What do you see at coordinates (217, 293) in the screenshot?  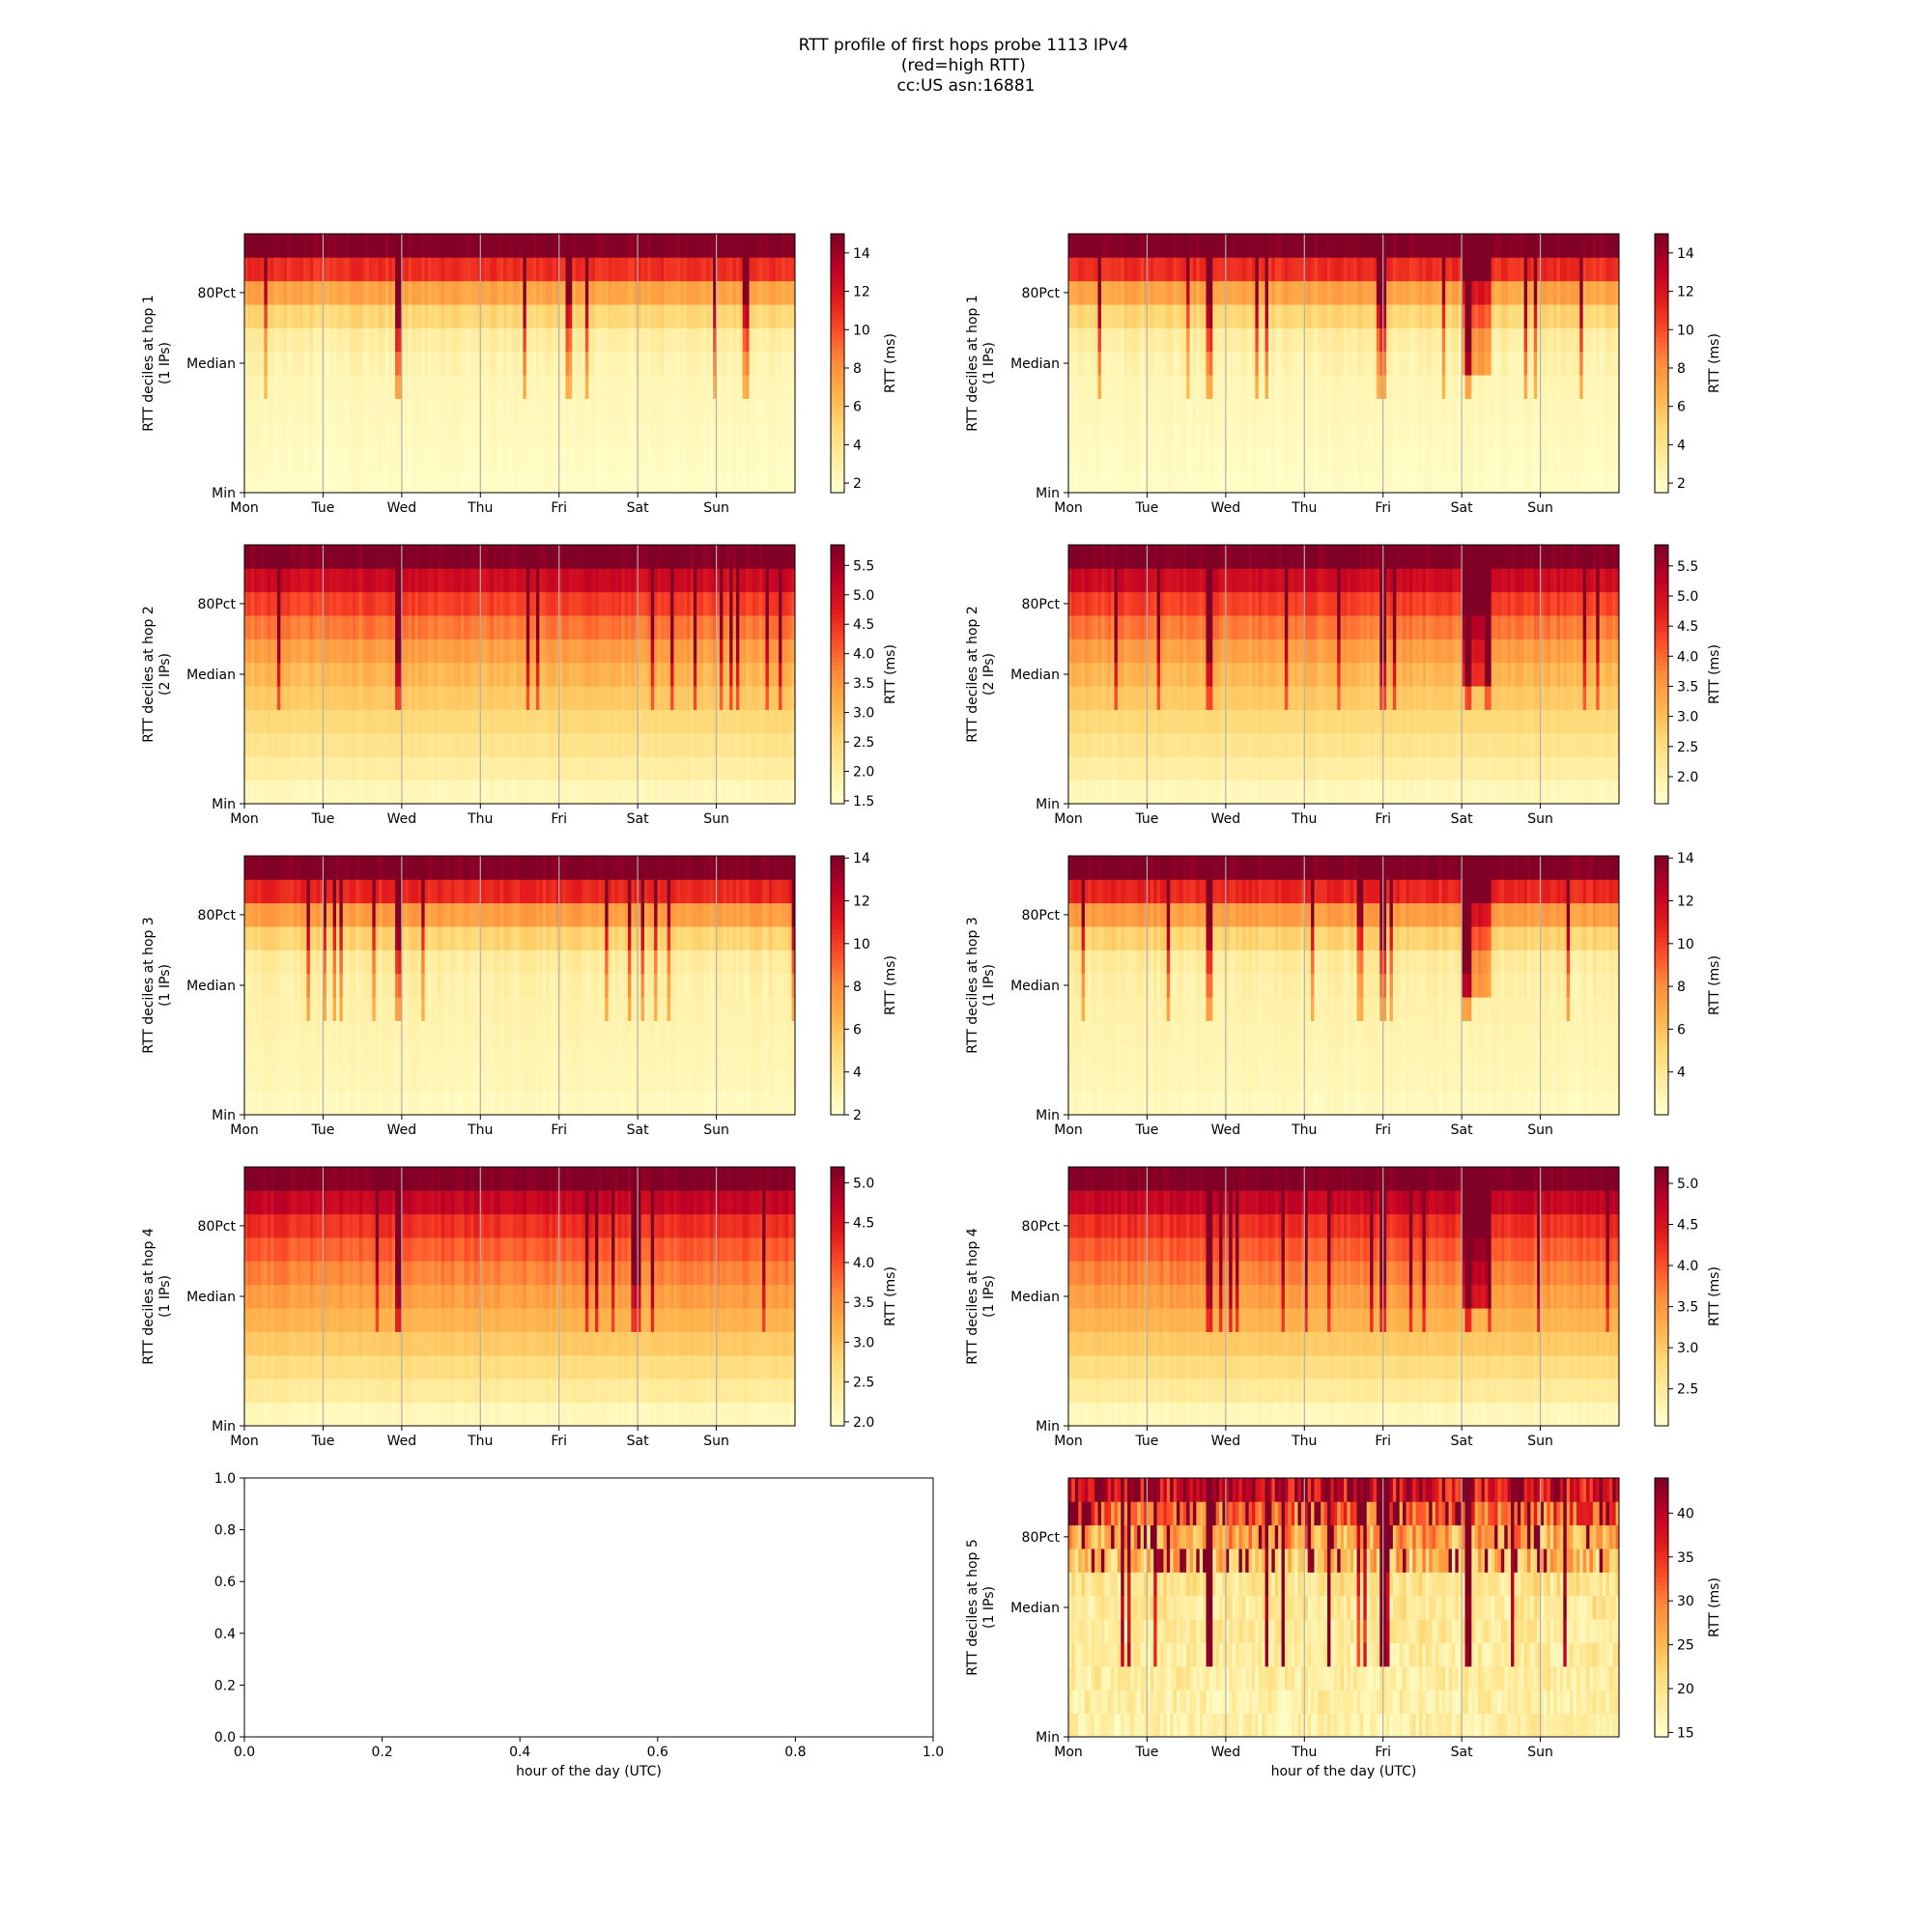 I see `y-tick-label: 80Pct` at bounding box center [217, 293].